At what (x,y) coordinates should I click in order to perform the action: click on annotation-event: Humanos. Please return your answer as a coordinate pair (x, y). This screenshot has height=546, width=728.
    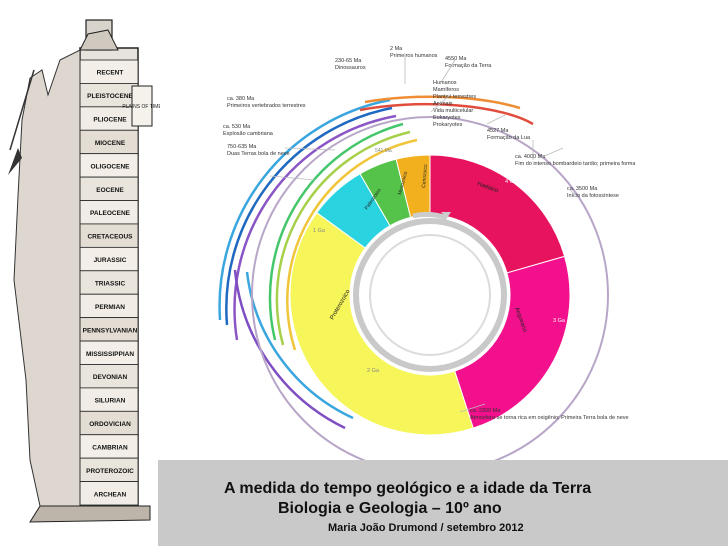
    Looking at the image, I should click on (445, 83).